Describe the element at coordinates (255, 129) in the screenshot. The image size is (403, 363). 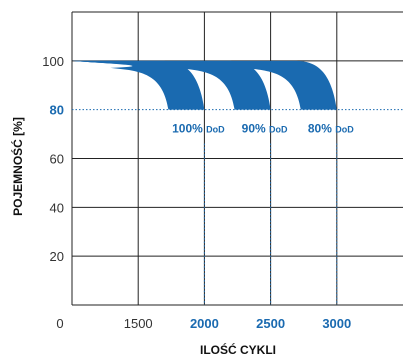
I see `series-label-main: 90%` at that location.